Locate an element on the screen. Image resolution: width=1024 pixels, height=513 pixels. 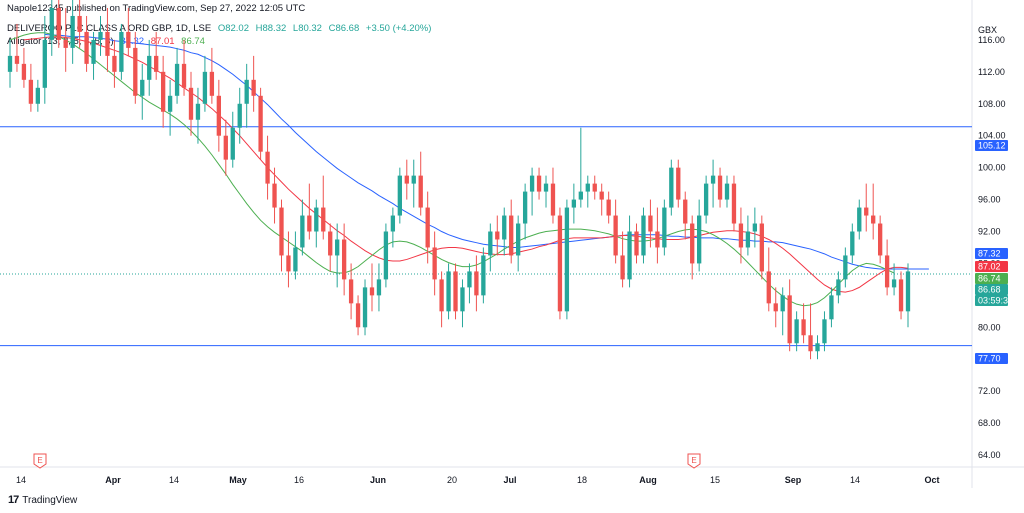
y-tick-label: 72.00 is located at coordinates (989, 391).